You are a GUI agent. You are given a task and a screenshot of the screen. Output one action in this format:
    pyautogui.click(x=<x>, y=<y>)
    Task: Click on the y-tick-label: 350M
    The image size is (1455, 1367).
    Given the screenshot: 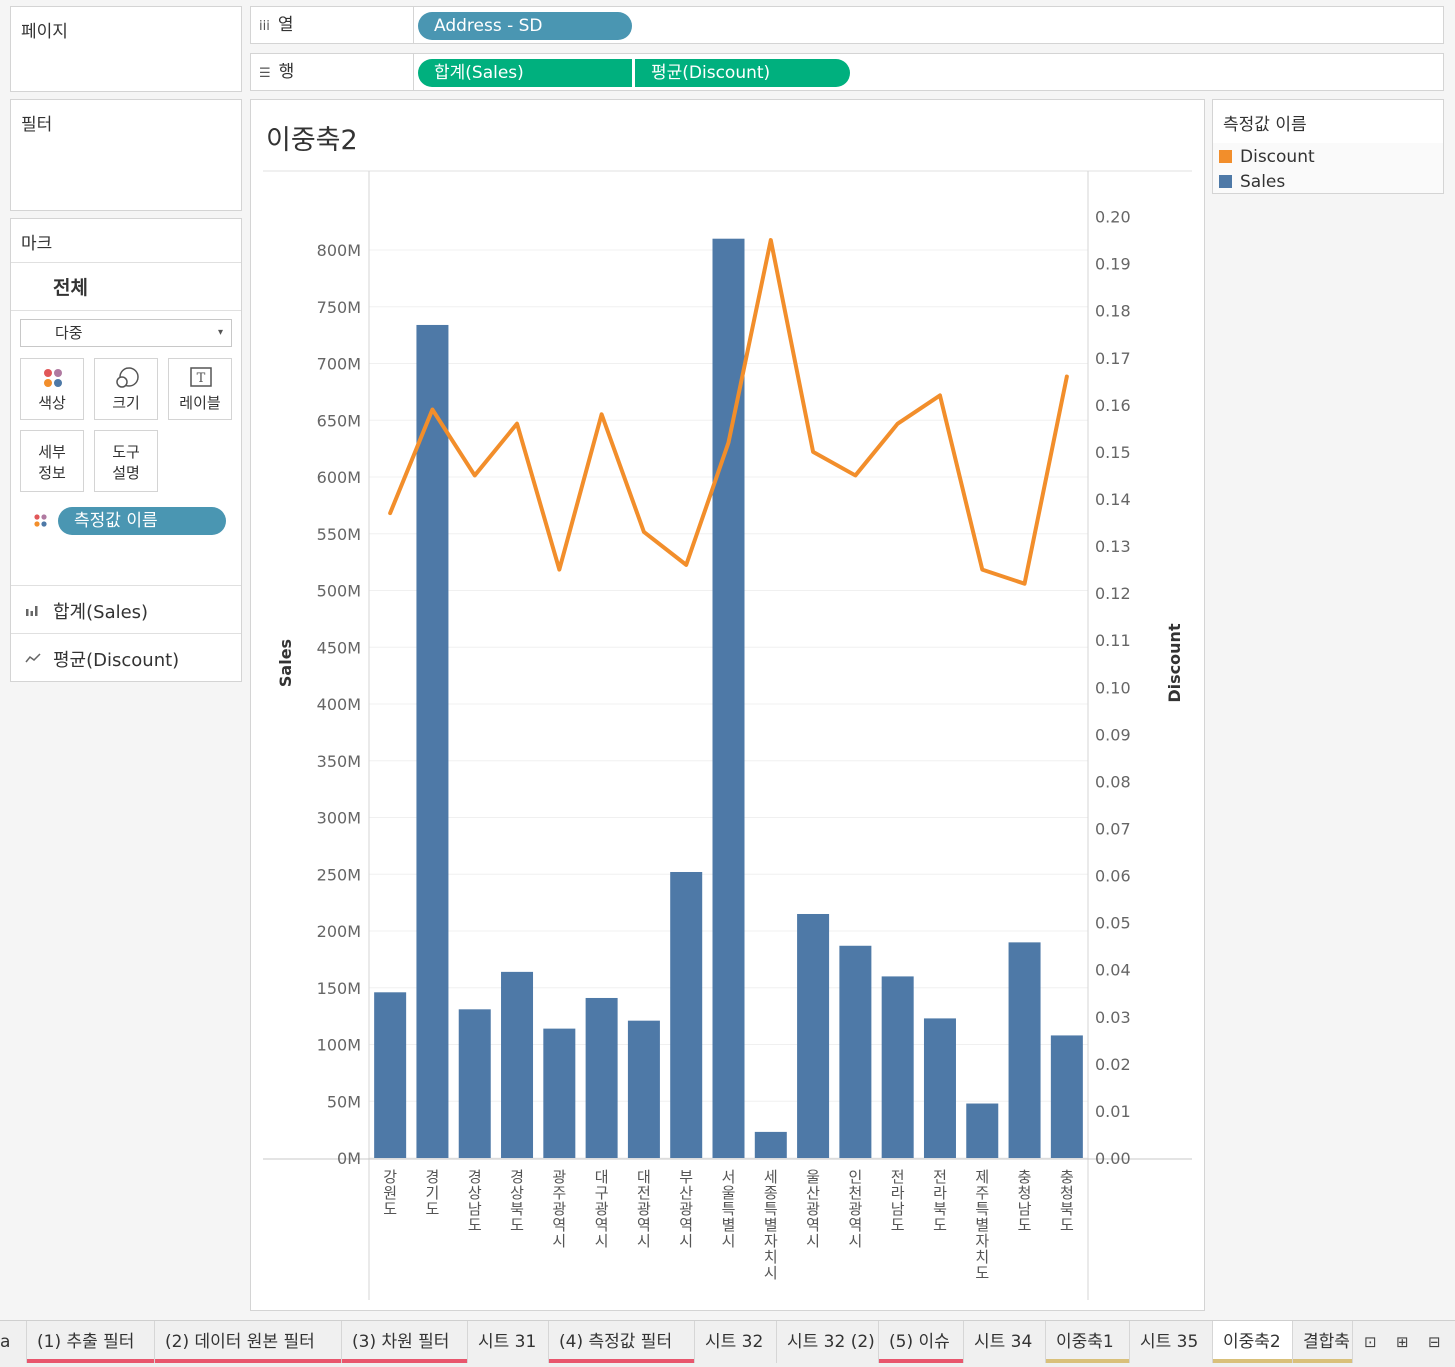 What is the action you would take?
    pyautogui.click(x=339, y=761)
    